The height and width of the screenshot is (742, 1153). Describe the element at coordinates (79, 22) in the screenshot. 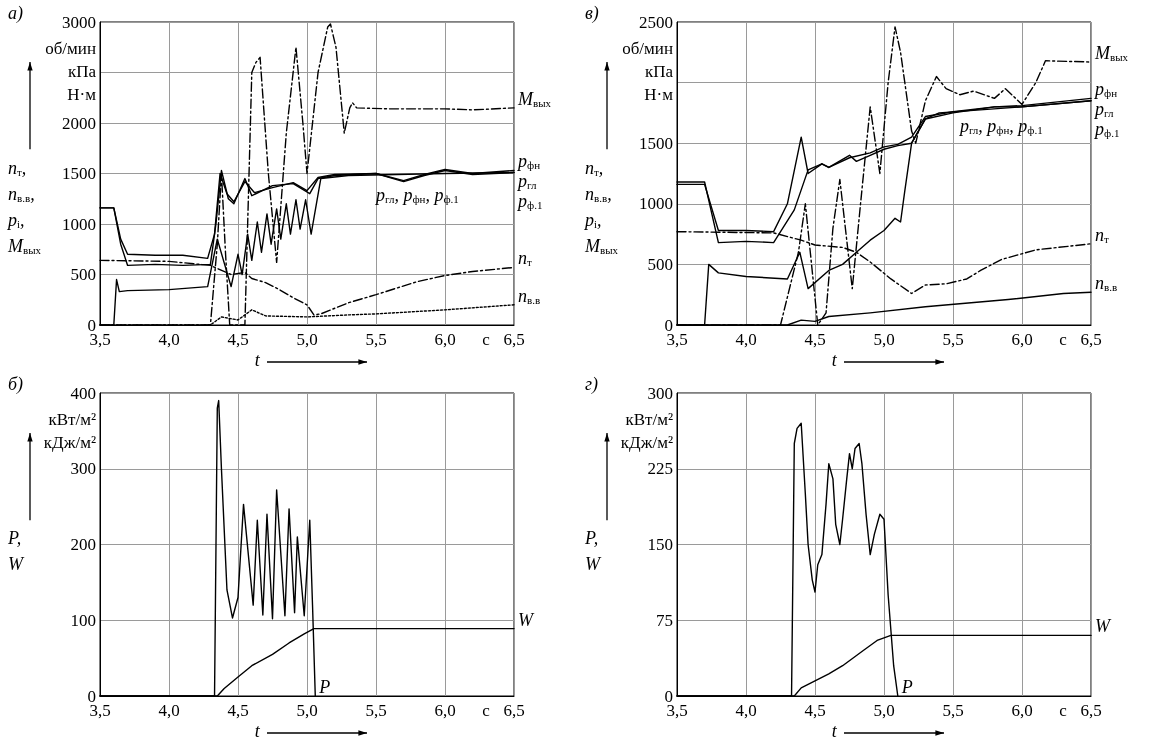

I see `y-tick-label: 3000` at that location.